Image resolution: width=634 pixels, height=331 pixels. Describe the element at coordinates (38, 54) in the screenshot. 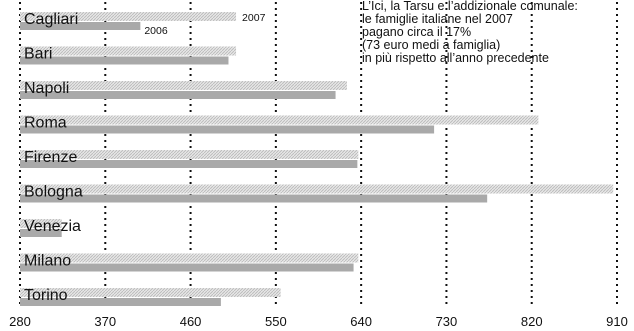

I see `category-label: Bari` at that location.